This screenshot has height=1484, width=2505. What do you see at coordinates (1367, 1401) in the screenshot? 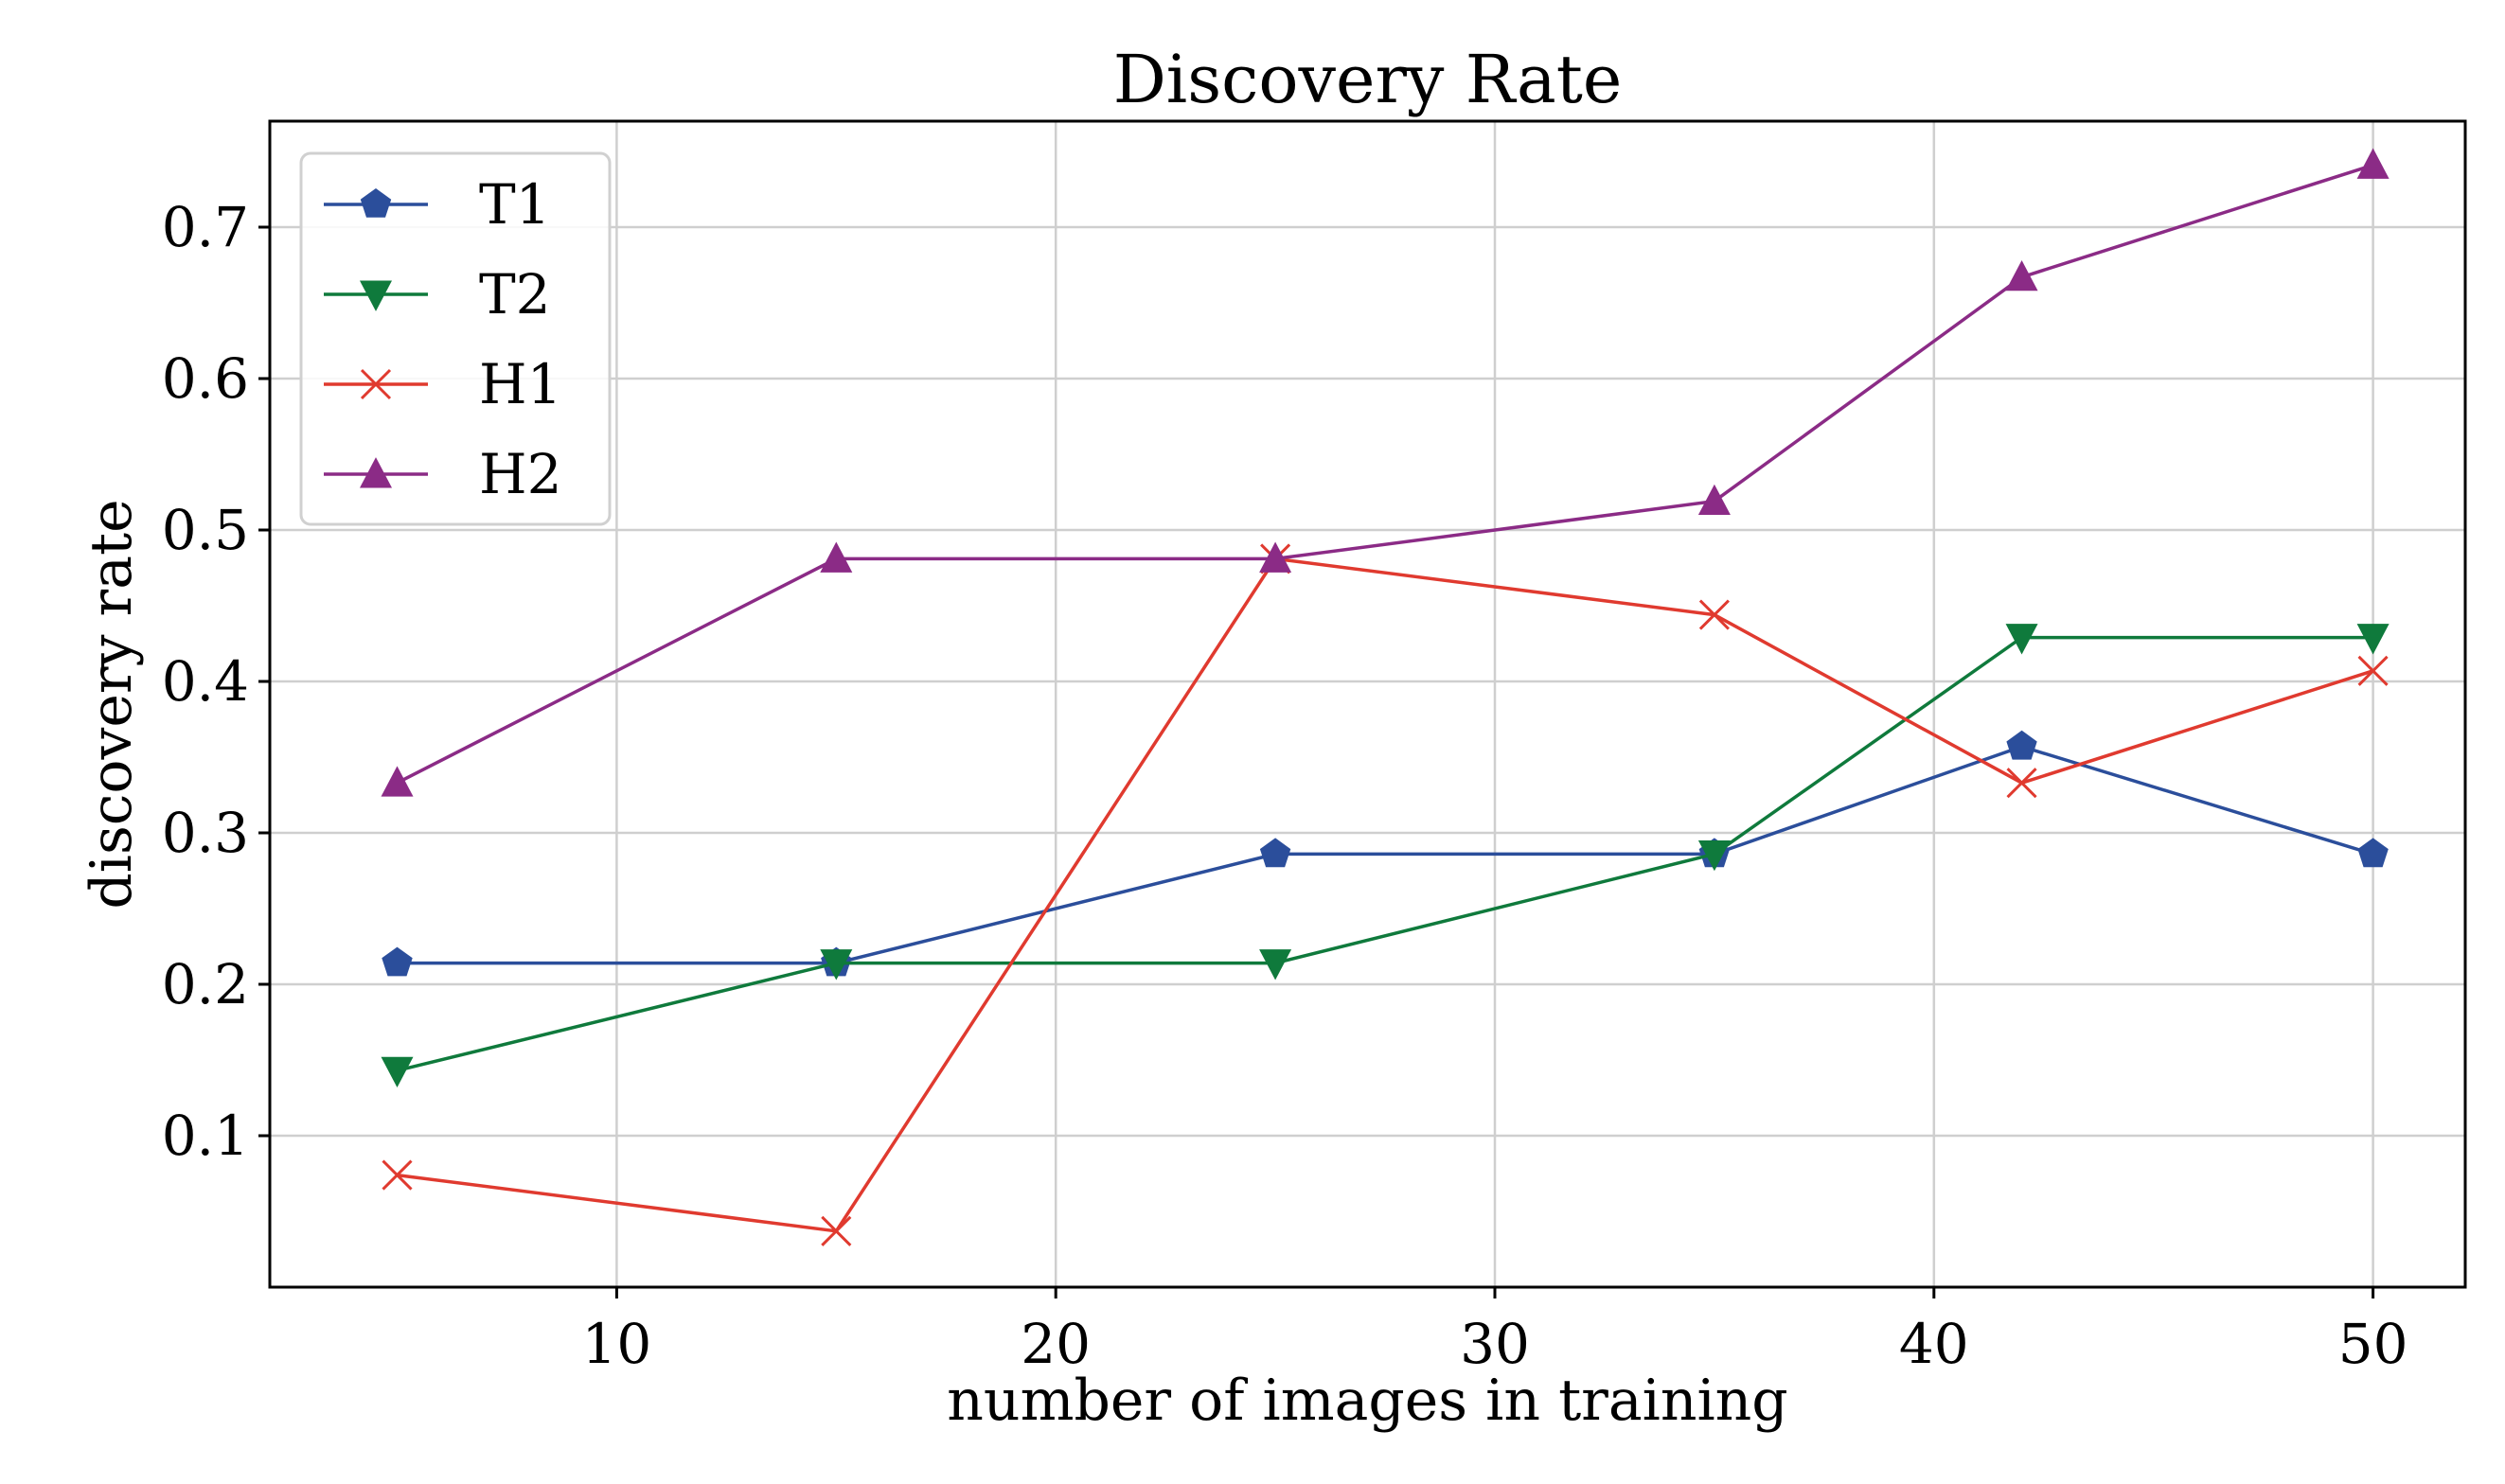
I see `x-axis-label: number of images in training` at bounding box center [1367, 1401].